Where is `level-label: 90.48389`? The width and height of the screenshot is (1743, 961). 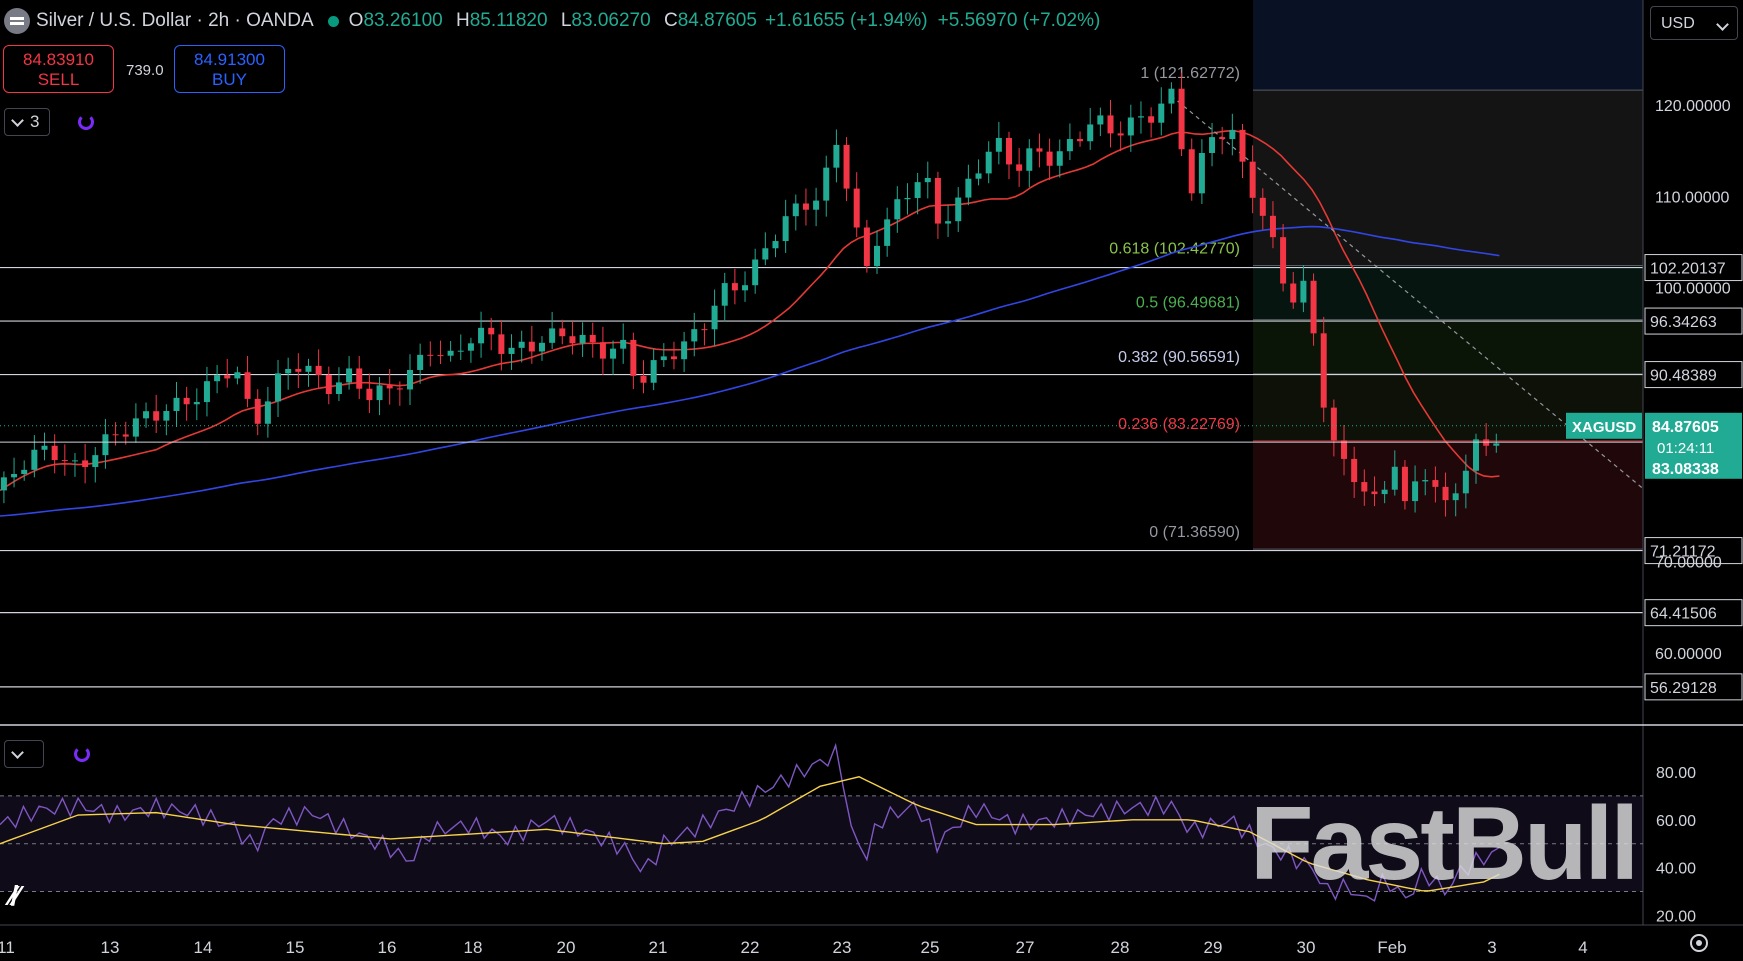 level-label: 90.48389 is located at coordinates (1683, 376).